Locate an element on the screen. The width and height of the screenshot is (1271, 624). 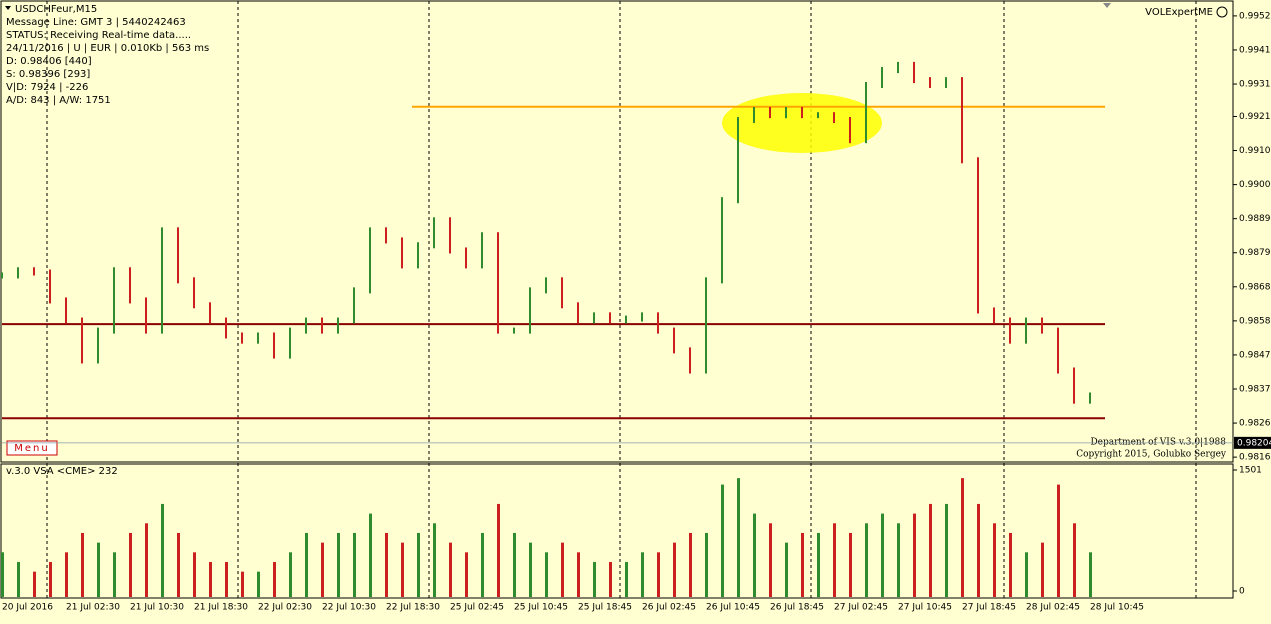
x-tick-label: 27 Jul 10:45 is located at coordinates (925, 608).